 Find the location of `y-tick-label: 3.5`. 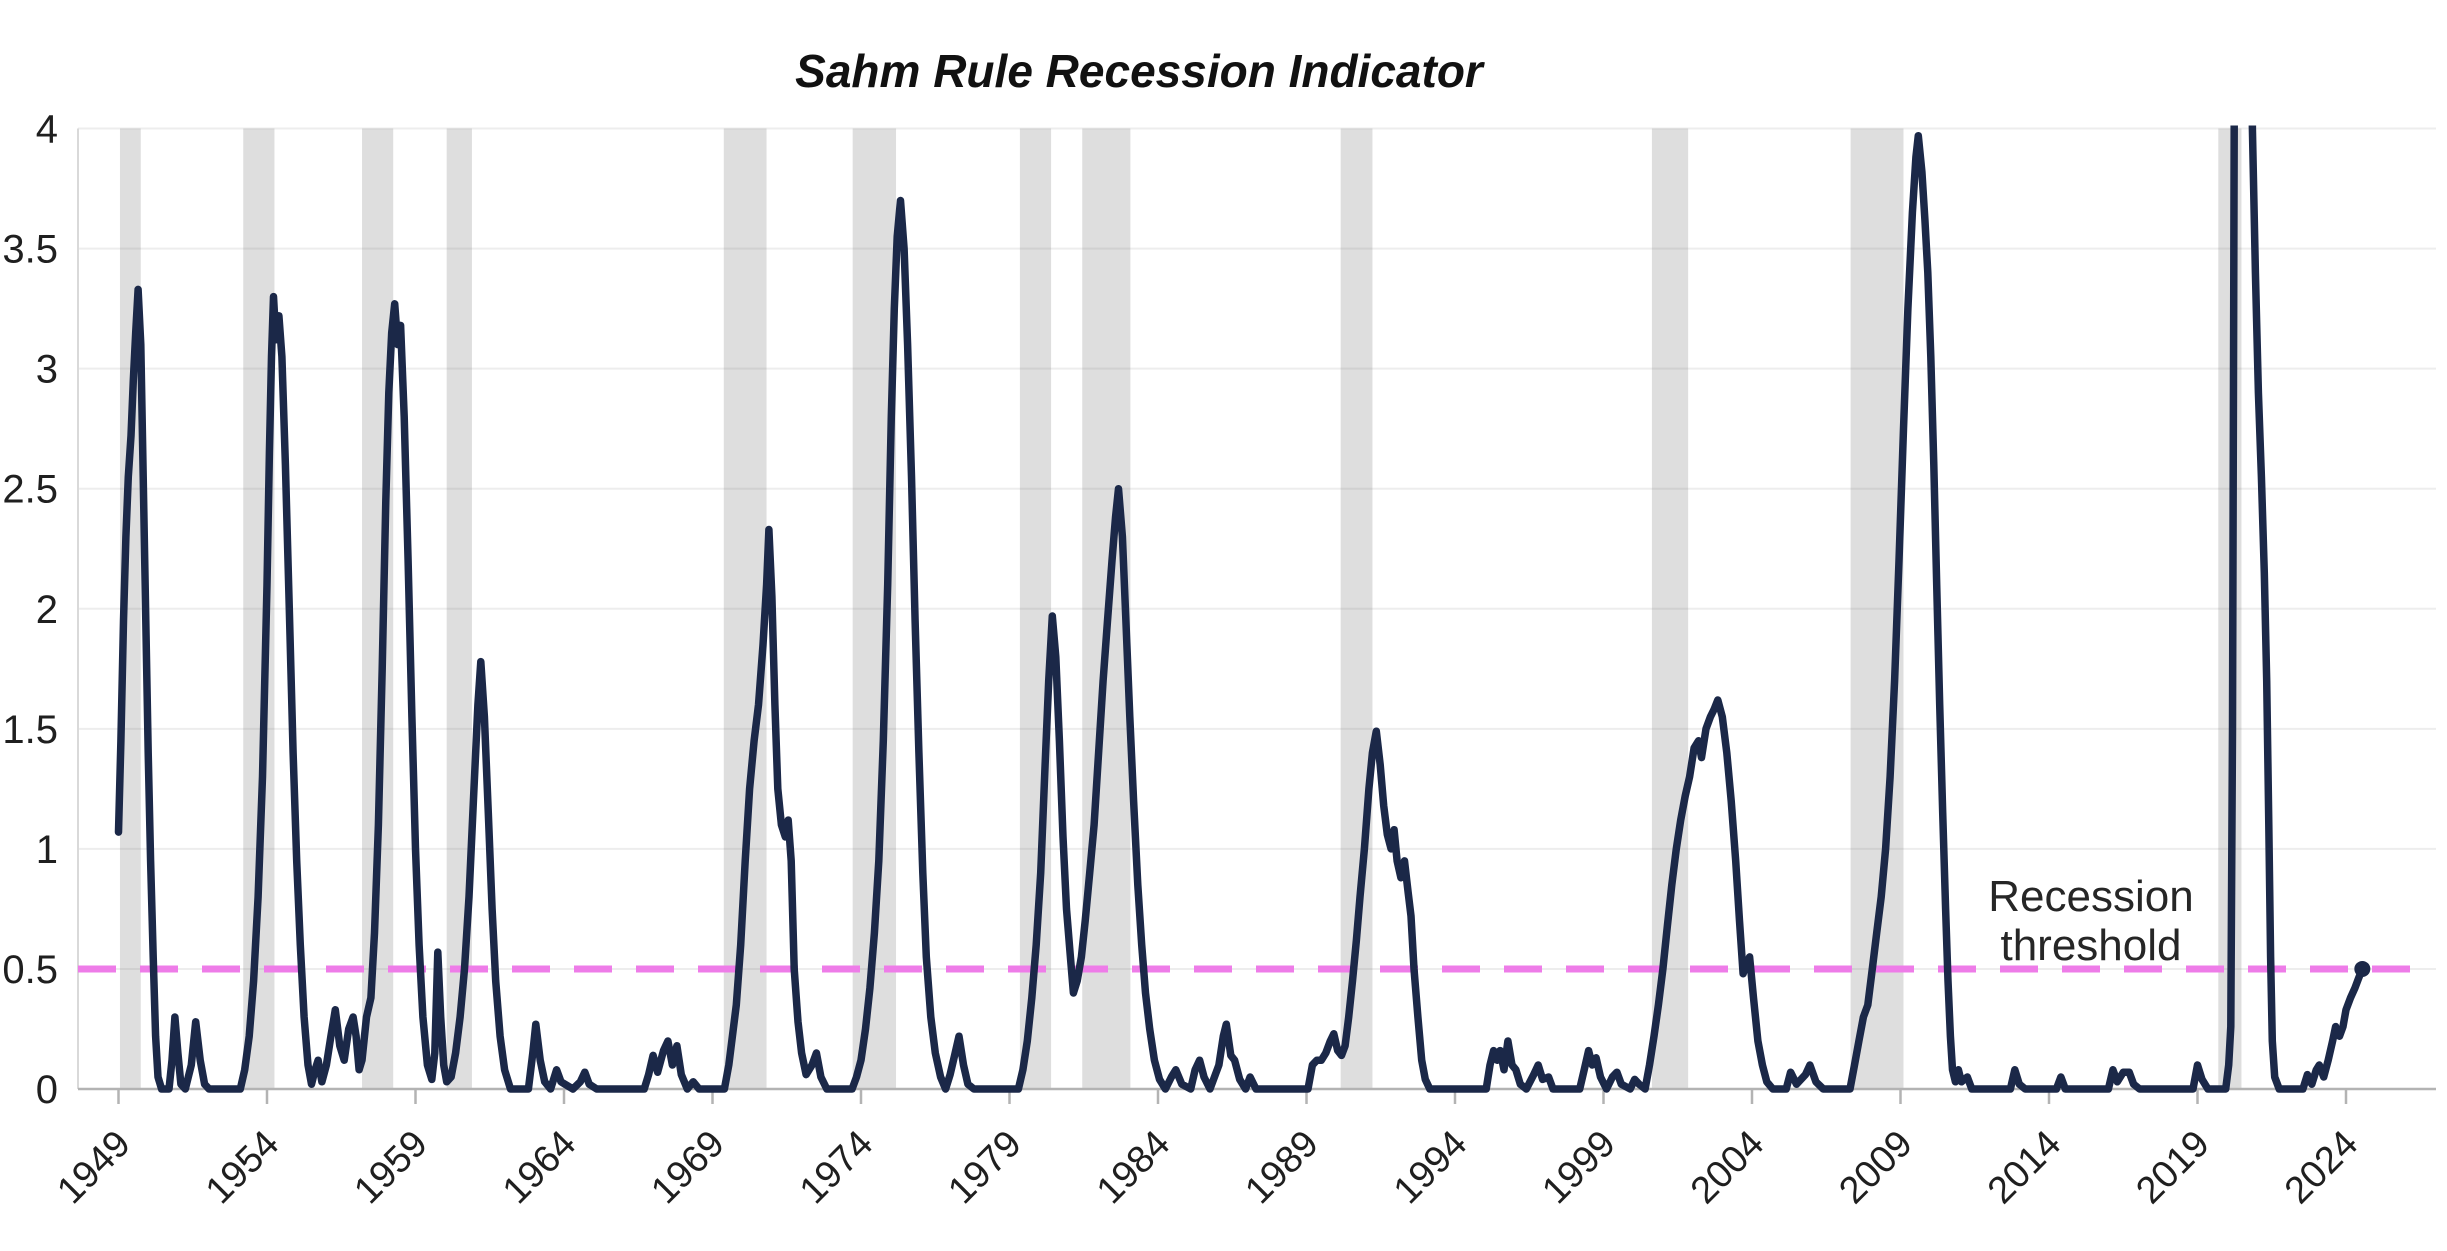

y-tick-label: 3.5 is located at coordinates (30, 250).